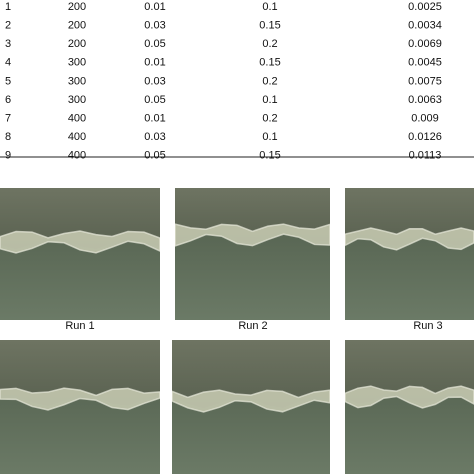  I want to click on table-cell: 0.009, so click(425, 119).